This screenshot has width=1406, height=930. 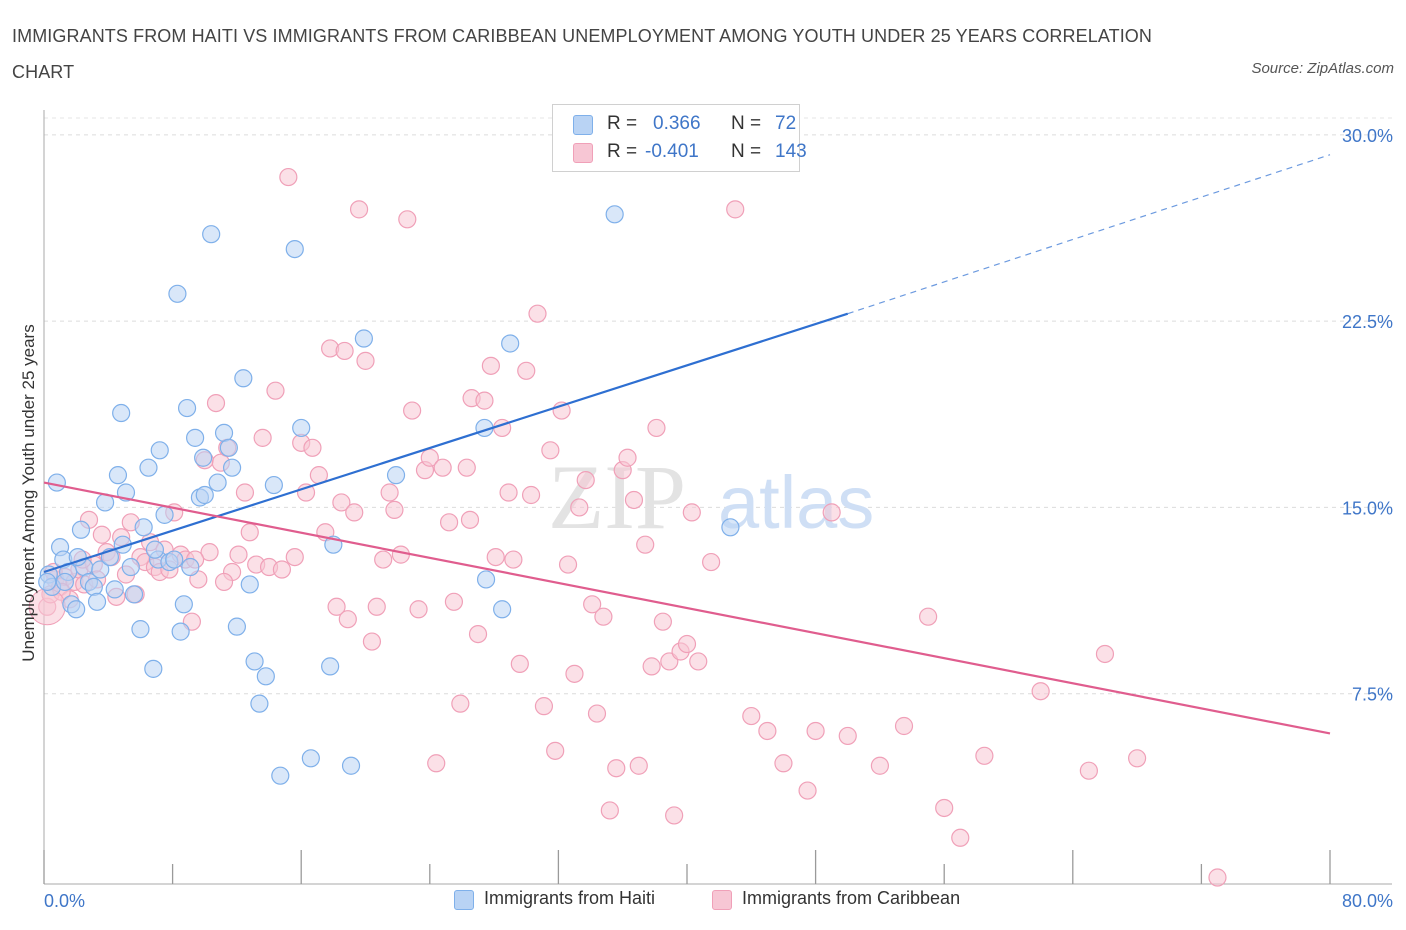 What do you see at coordinates (679, 138) in the screenshot?
I see `correlation-legend: R = 0.366 N = 72 R = -0.401 N = 143` at bounding box center [679, 138].